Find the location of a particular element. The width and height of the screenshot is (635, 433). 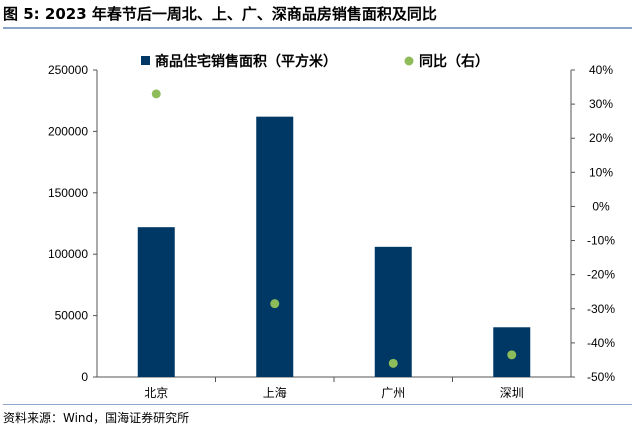

y-right-tick-label: -30% is located at coordinates (601, 309).